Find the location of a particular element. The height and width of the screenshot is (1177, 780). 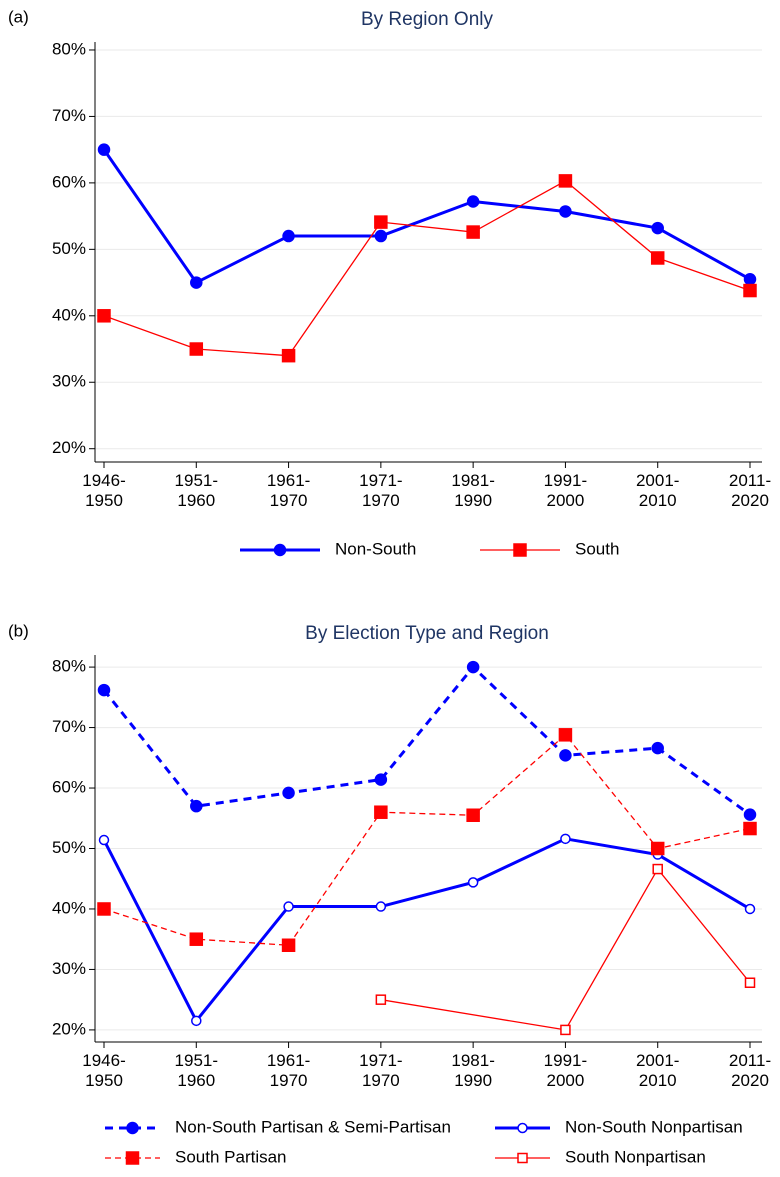

legend-label: Non-South is located at coordinates (375, 548).